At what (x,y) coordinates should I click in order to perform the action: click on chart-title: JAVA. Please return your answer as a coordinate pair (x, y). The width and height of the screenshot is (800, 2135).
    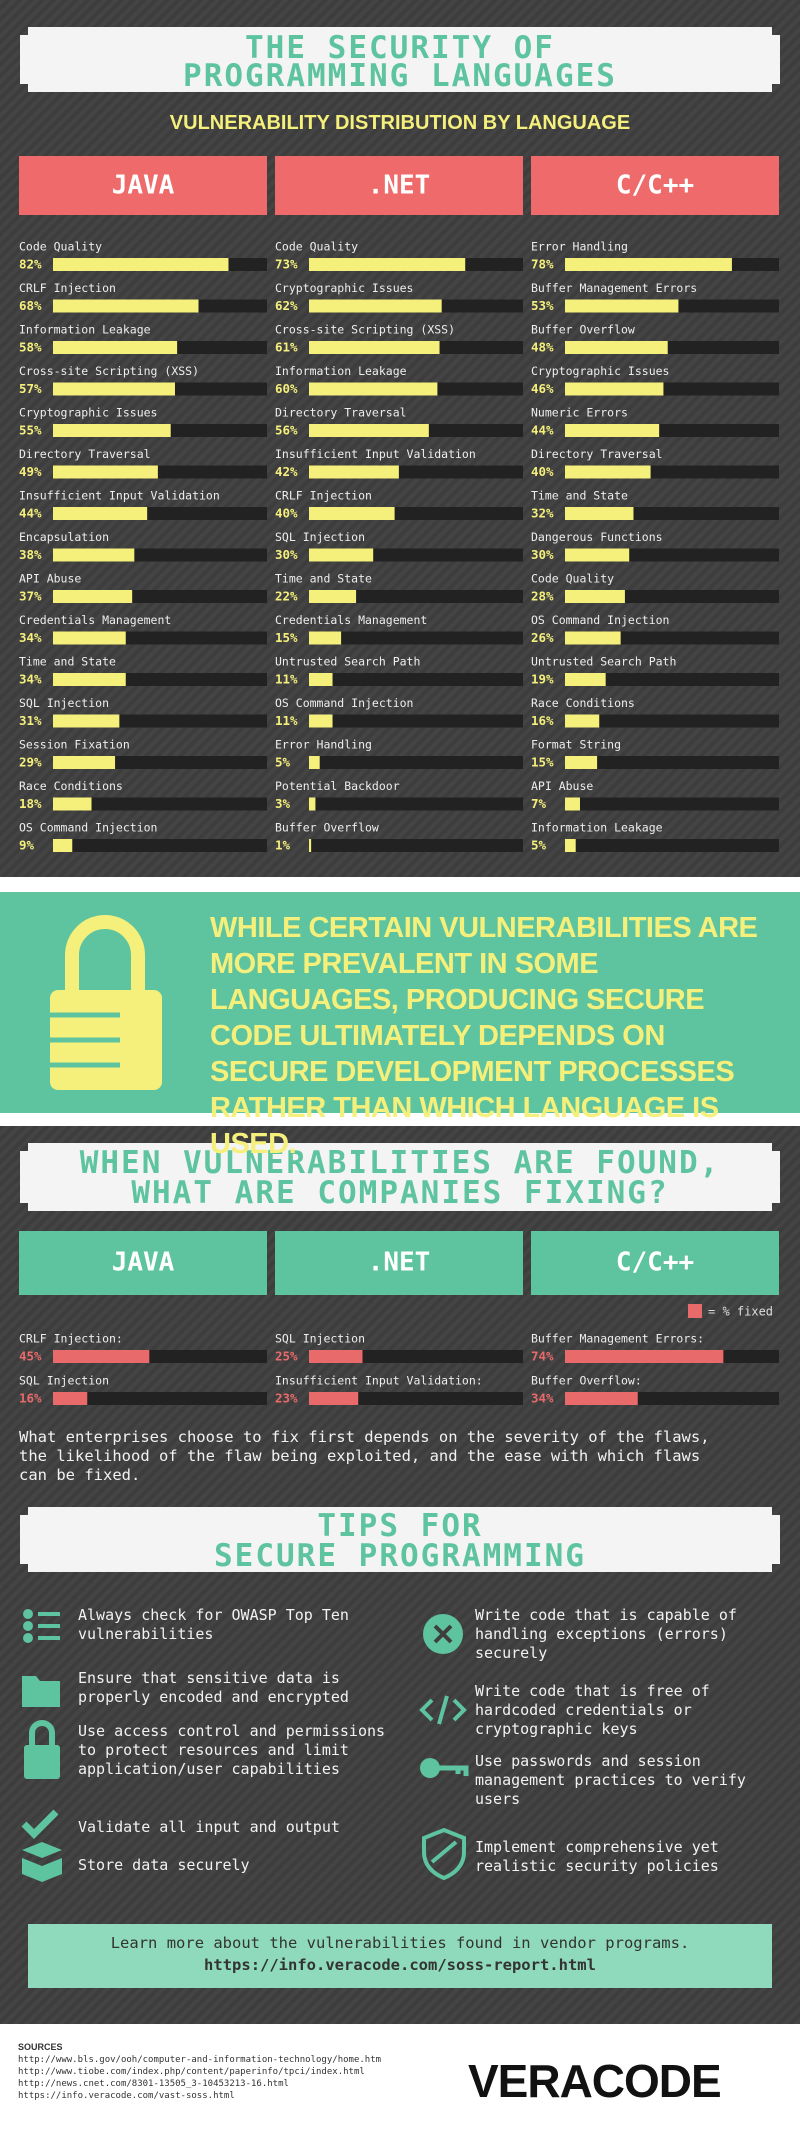
    Looking at the image, I should click on (143, 186).